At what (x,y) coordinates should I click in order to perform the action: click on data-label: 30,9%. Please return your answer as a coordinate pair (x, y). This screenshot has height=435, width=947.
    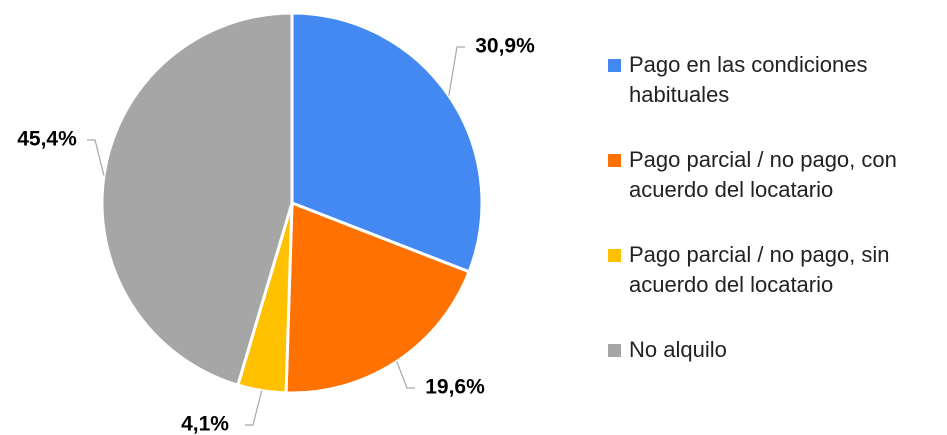
    Looking at the image, I should click on (505, 46).